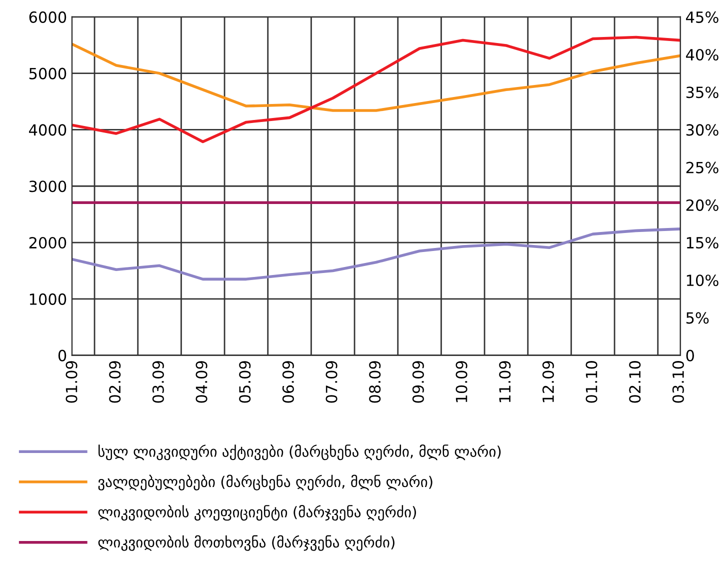 Image resolution: width=720 pixels, height=564 pixels. I want to click on legend-label: სულ ლიკვიდური აქტივები (მარცხენა ღერძი, მლნ ლარი), so click(299, 452).